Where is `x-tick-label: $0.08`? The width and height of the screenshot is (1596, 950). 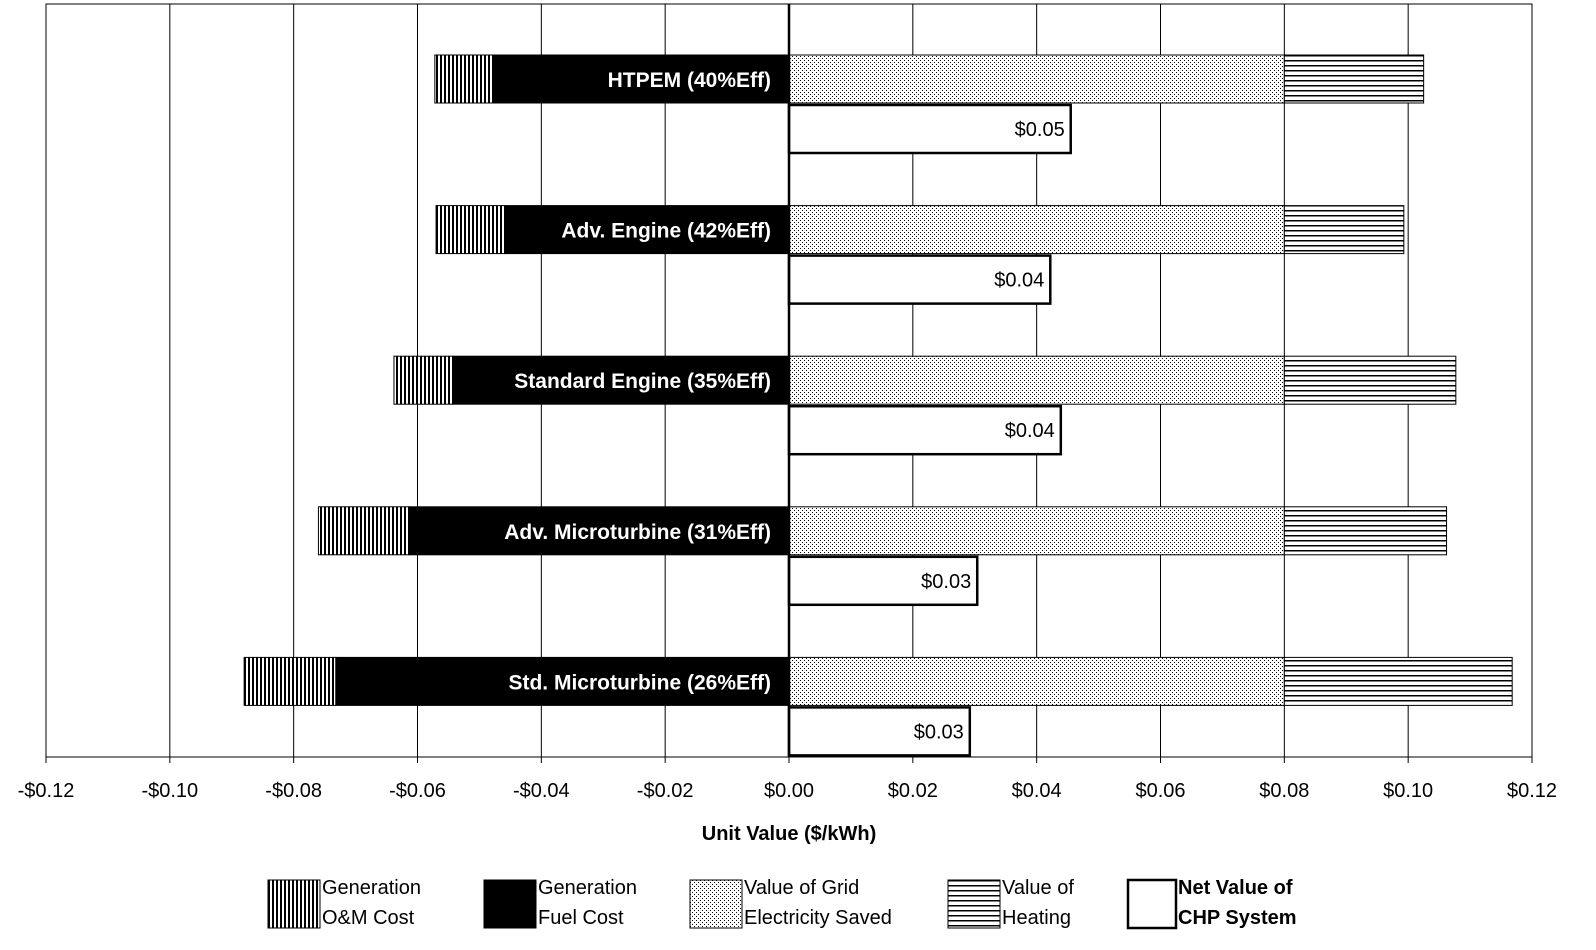 x-tick-label: $0.08 is located at coordinates (1284, 791).